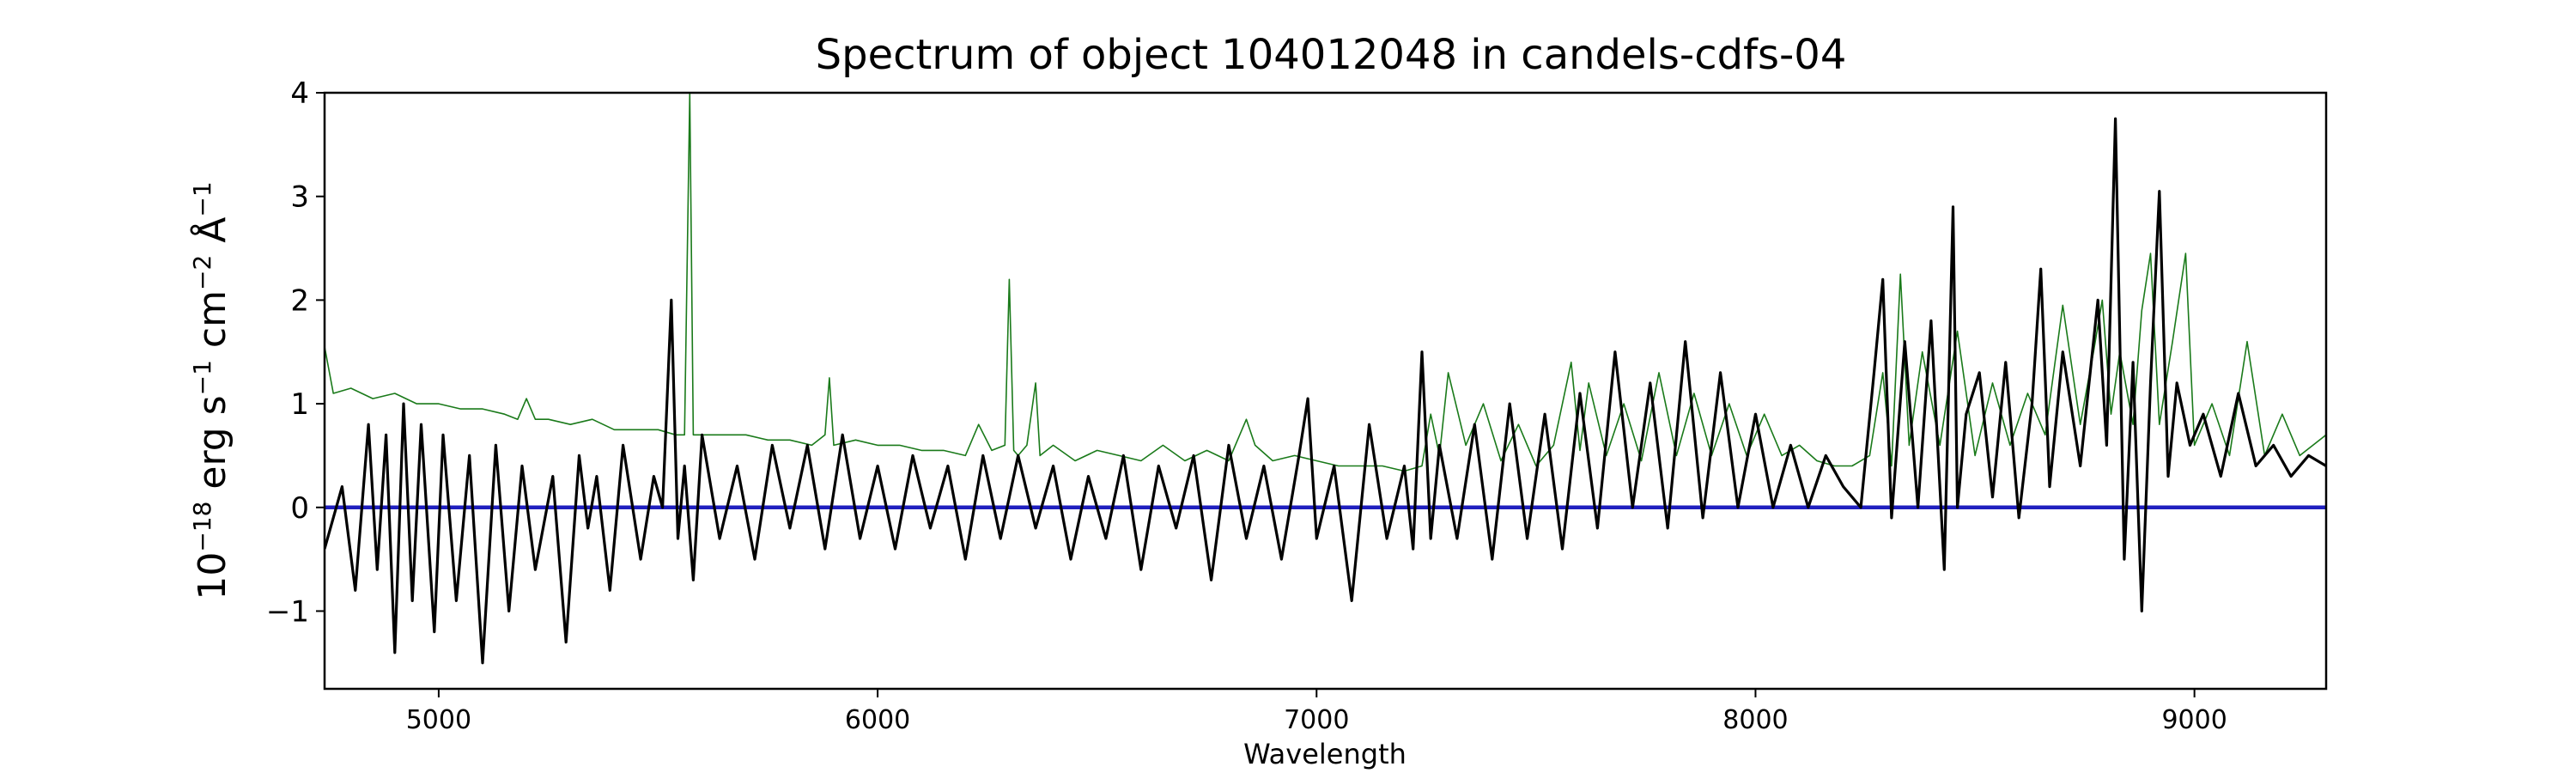  I want to click on y-tick-label: 2, so click(300, 300).